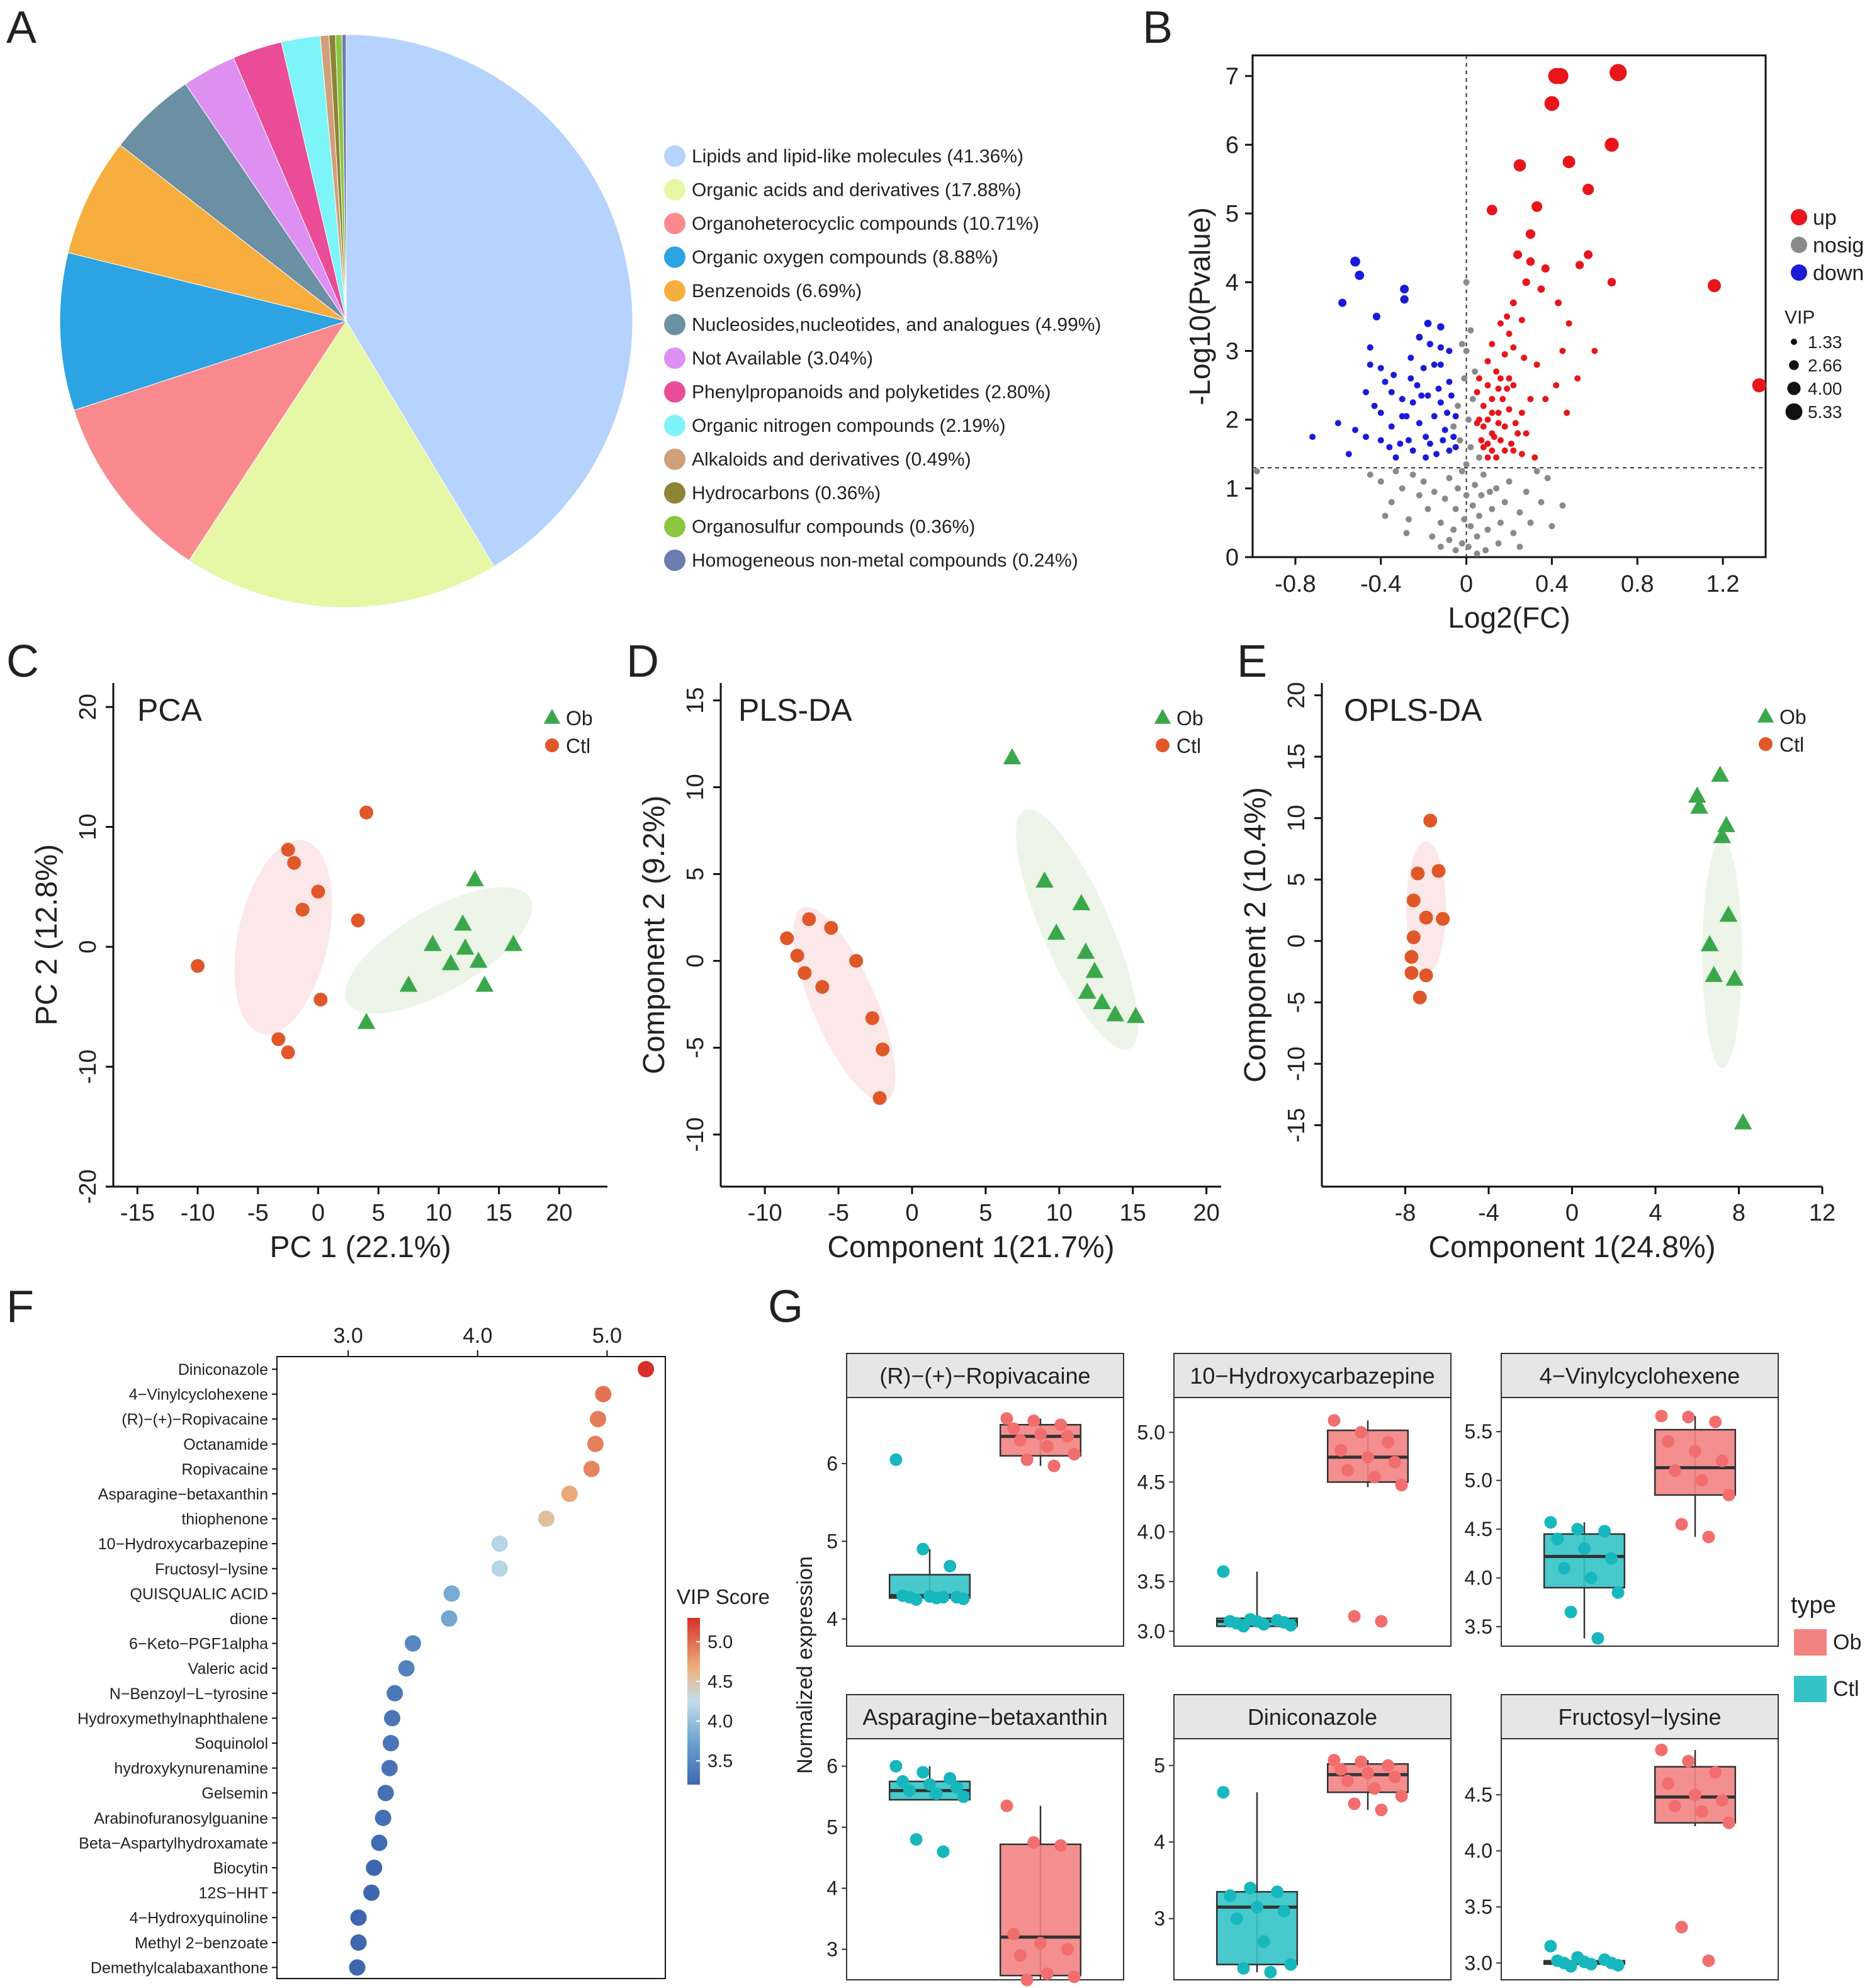  Describe the element at coordinates (378, 1213) in the screenshot. I see `x-tick-label: 5` at that location.